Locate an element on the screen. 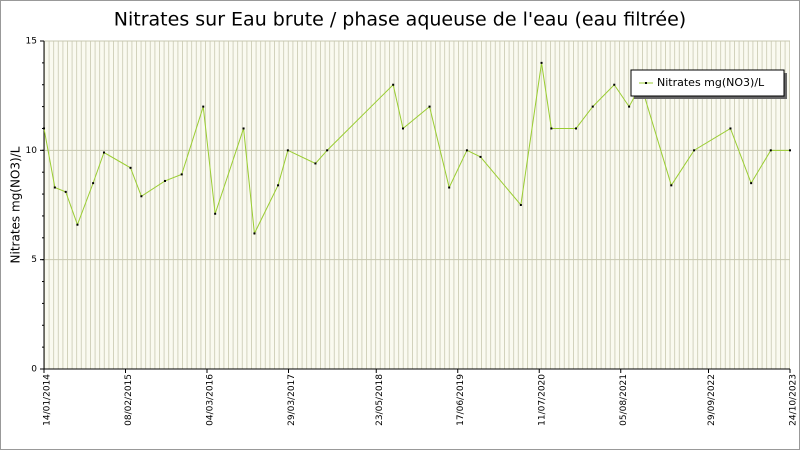  x-tick-label: 24/10/2023 is located at coordinates (794, 400).